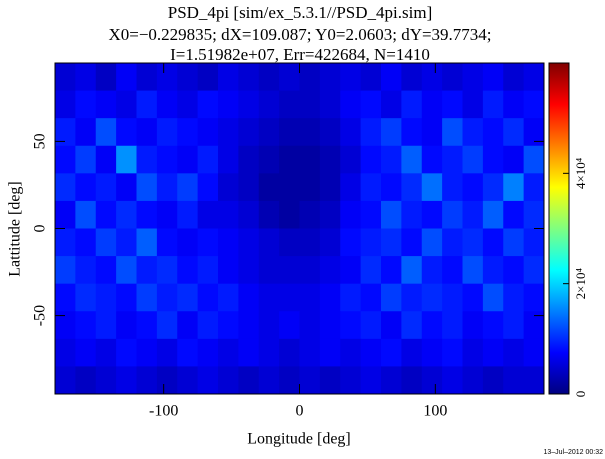  I want to click on y-axis-label: Lattitude [deg], so click(15, 229).